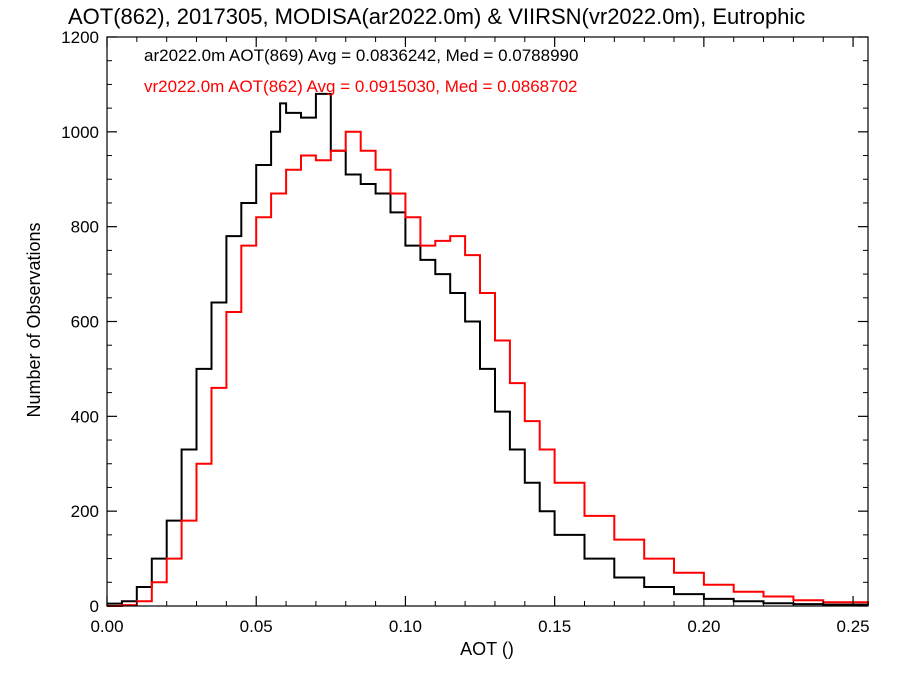 The width and height of the screenshot is (900, 675). What do you see at coordinates (85, 227) in the screenshot?
I see `y-tick-label: 800` at bounding box center [85, 227].